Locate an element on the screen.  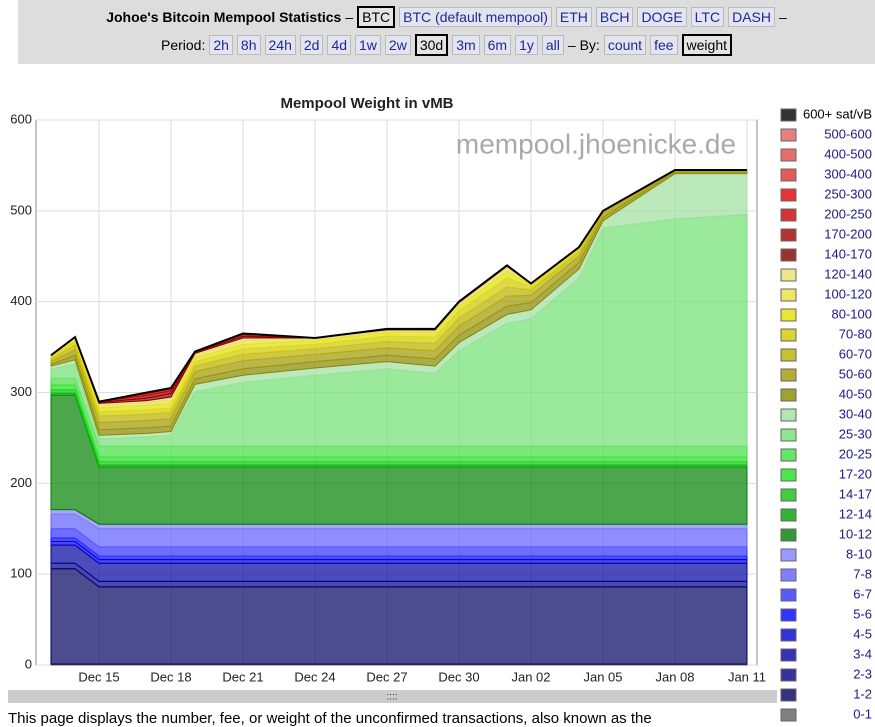
chart-title: Mempool Weight in vMB is located at coordinates (366, 103).